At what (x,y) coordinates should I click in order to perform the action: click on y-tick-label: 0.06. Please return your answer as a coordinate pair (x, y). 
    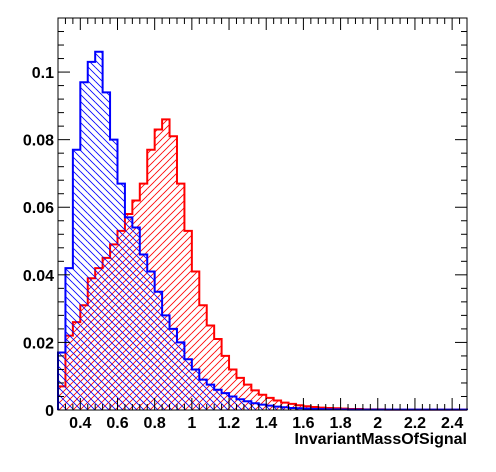
    Looking at the image, I should click on (38, 208).